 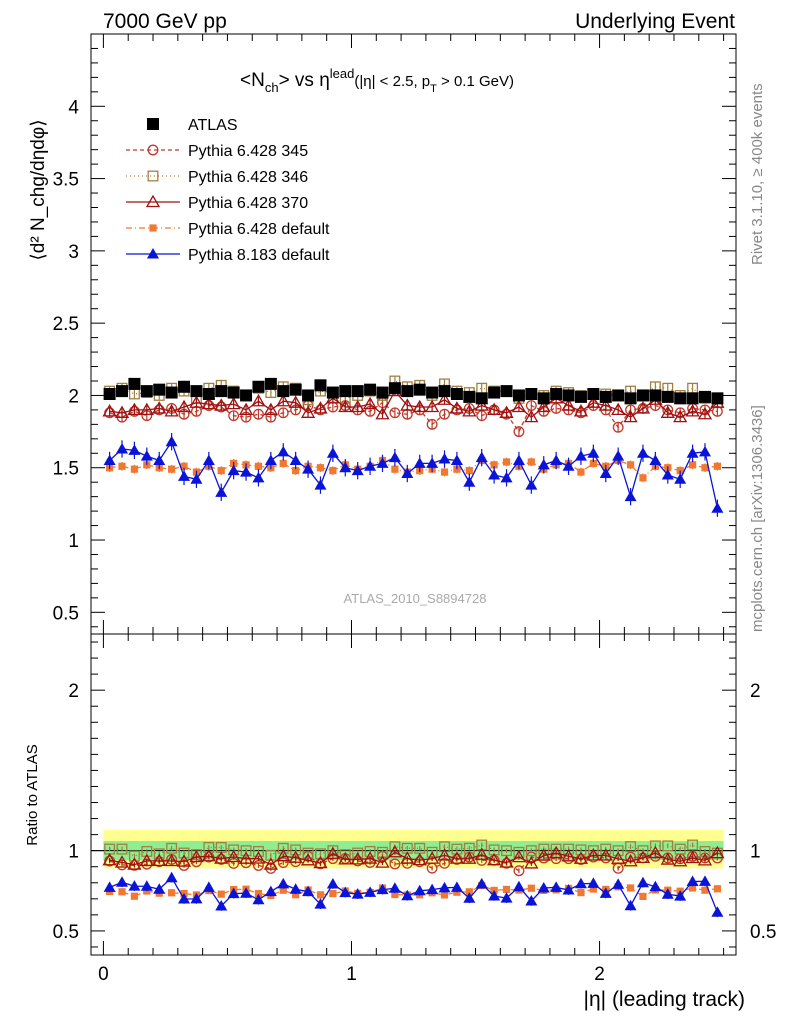 What do you see at coordinates (377, 80) in the screenshot?
I see `chart-title: <Nch> vs ηlead(|η| < 2.5, pT > 0.1 GeV)` at bounding box center [377, 80].